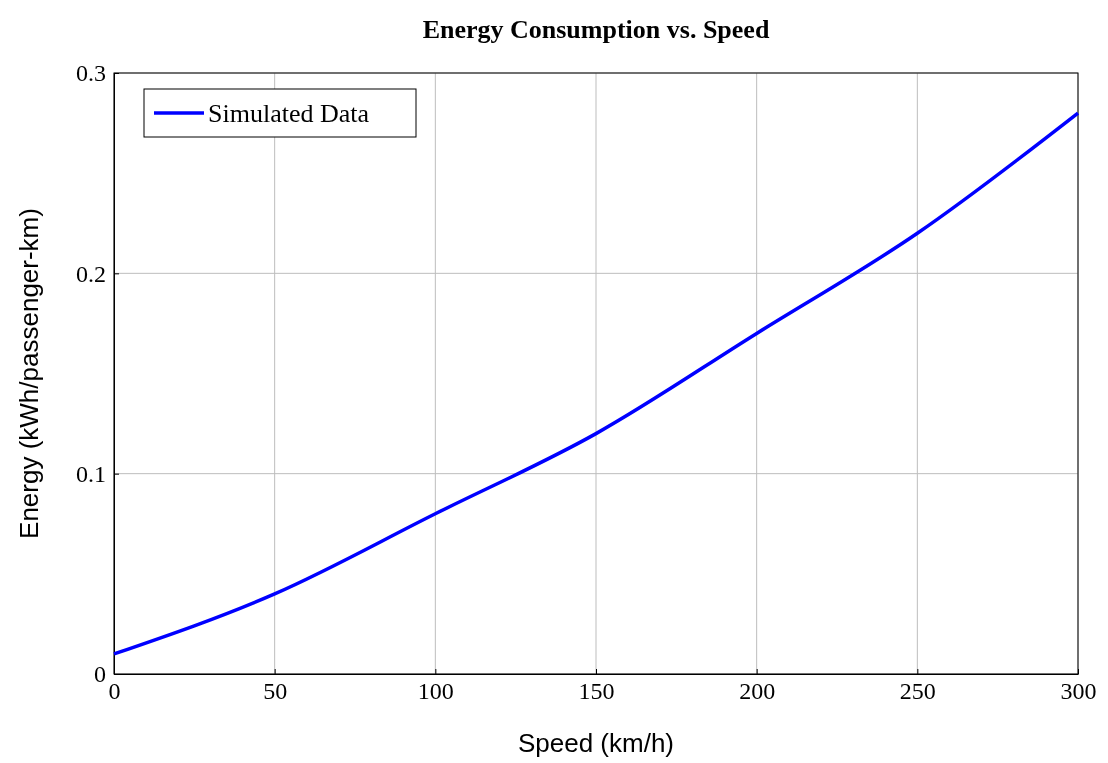 This screenshot has height=763, width=1108. I want to click on legend-label: Simulated Data, so click(289, 113).